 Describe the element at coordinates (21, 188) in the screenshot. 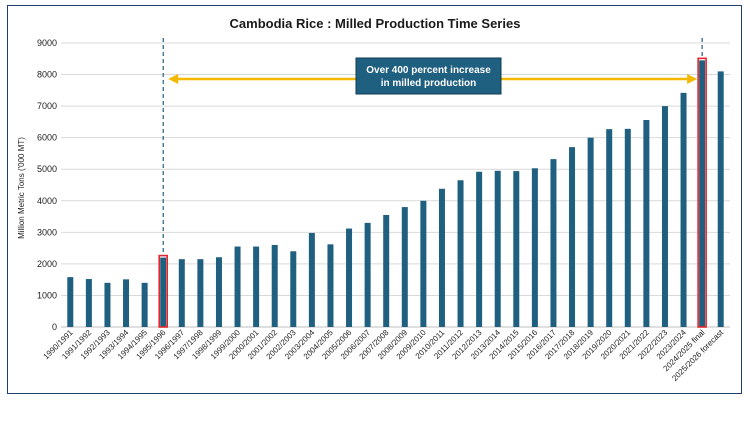

I see `y-axis-label: Million Metric Tons ('000 MT)` at that location.